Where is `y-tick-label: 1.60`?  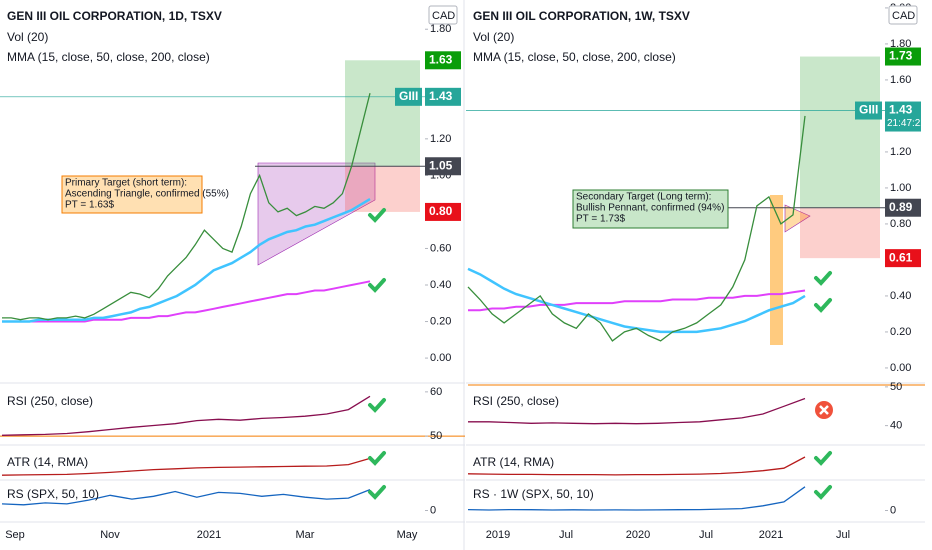 y-tick-label: 1.60 is located at coordinates (900, 80).